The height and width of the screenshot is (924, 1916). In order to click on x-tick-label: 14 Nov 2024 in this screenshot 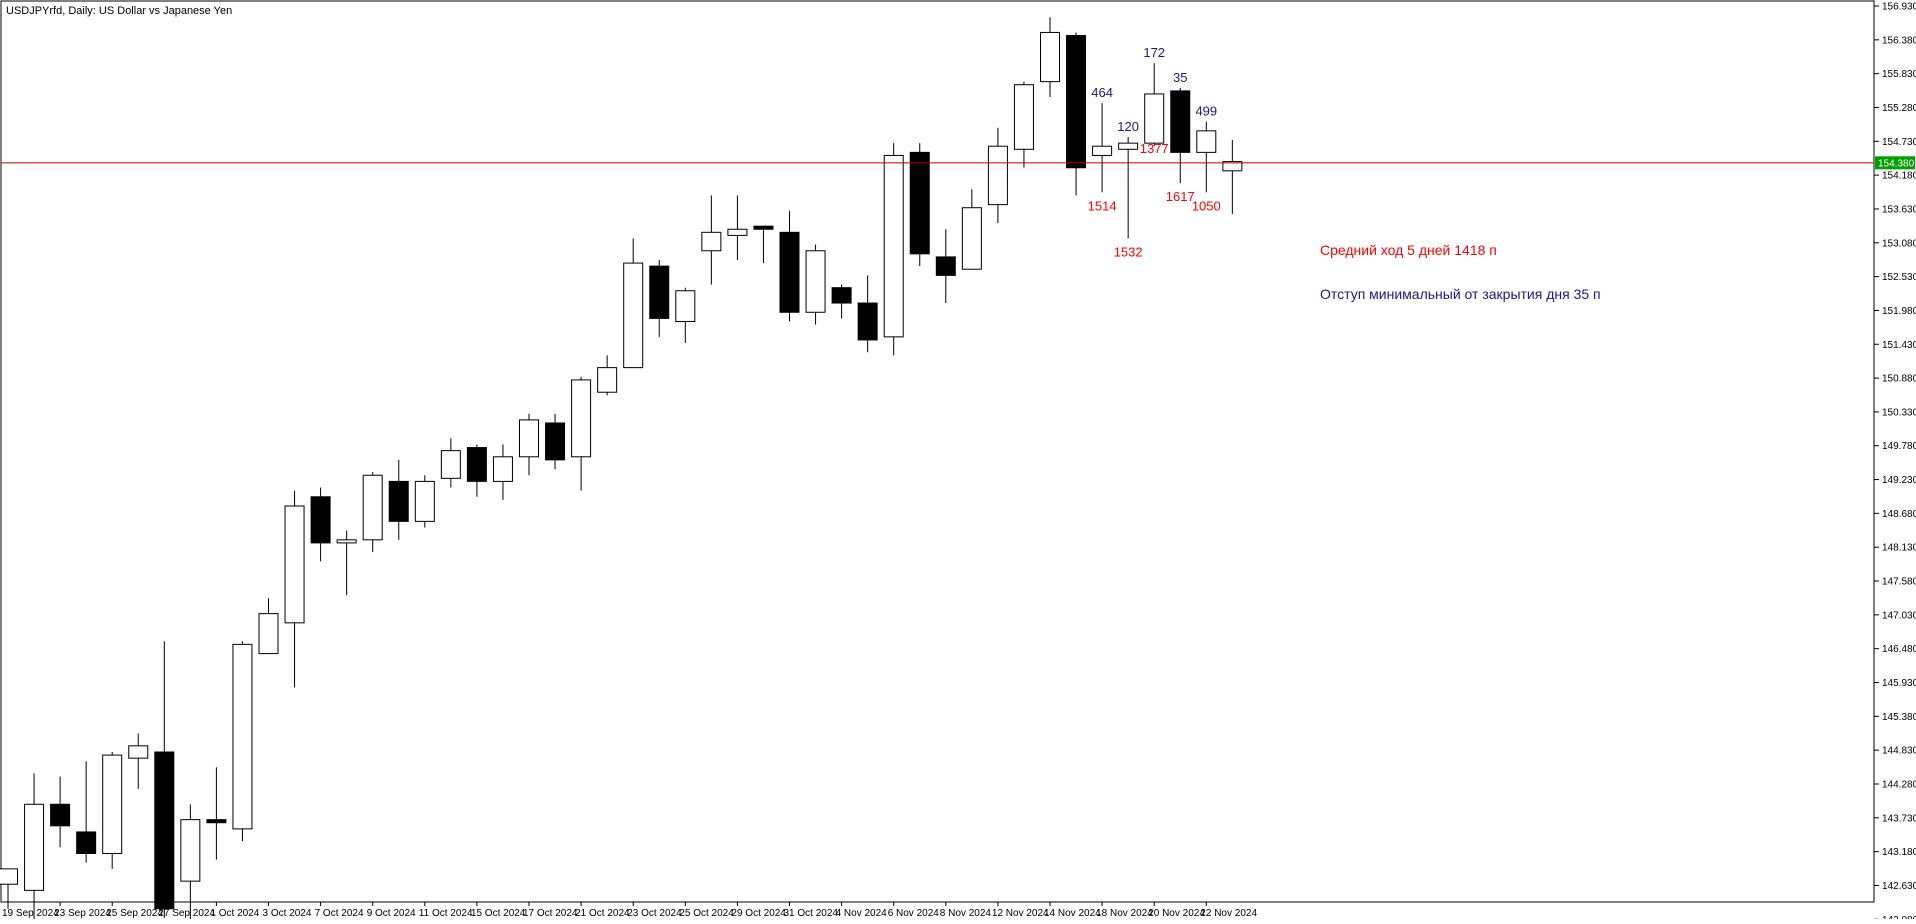, I will do `click(1072, 913)`.